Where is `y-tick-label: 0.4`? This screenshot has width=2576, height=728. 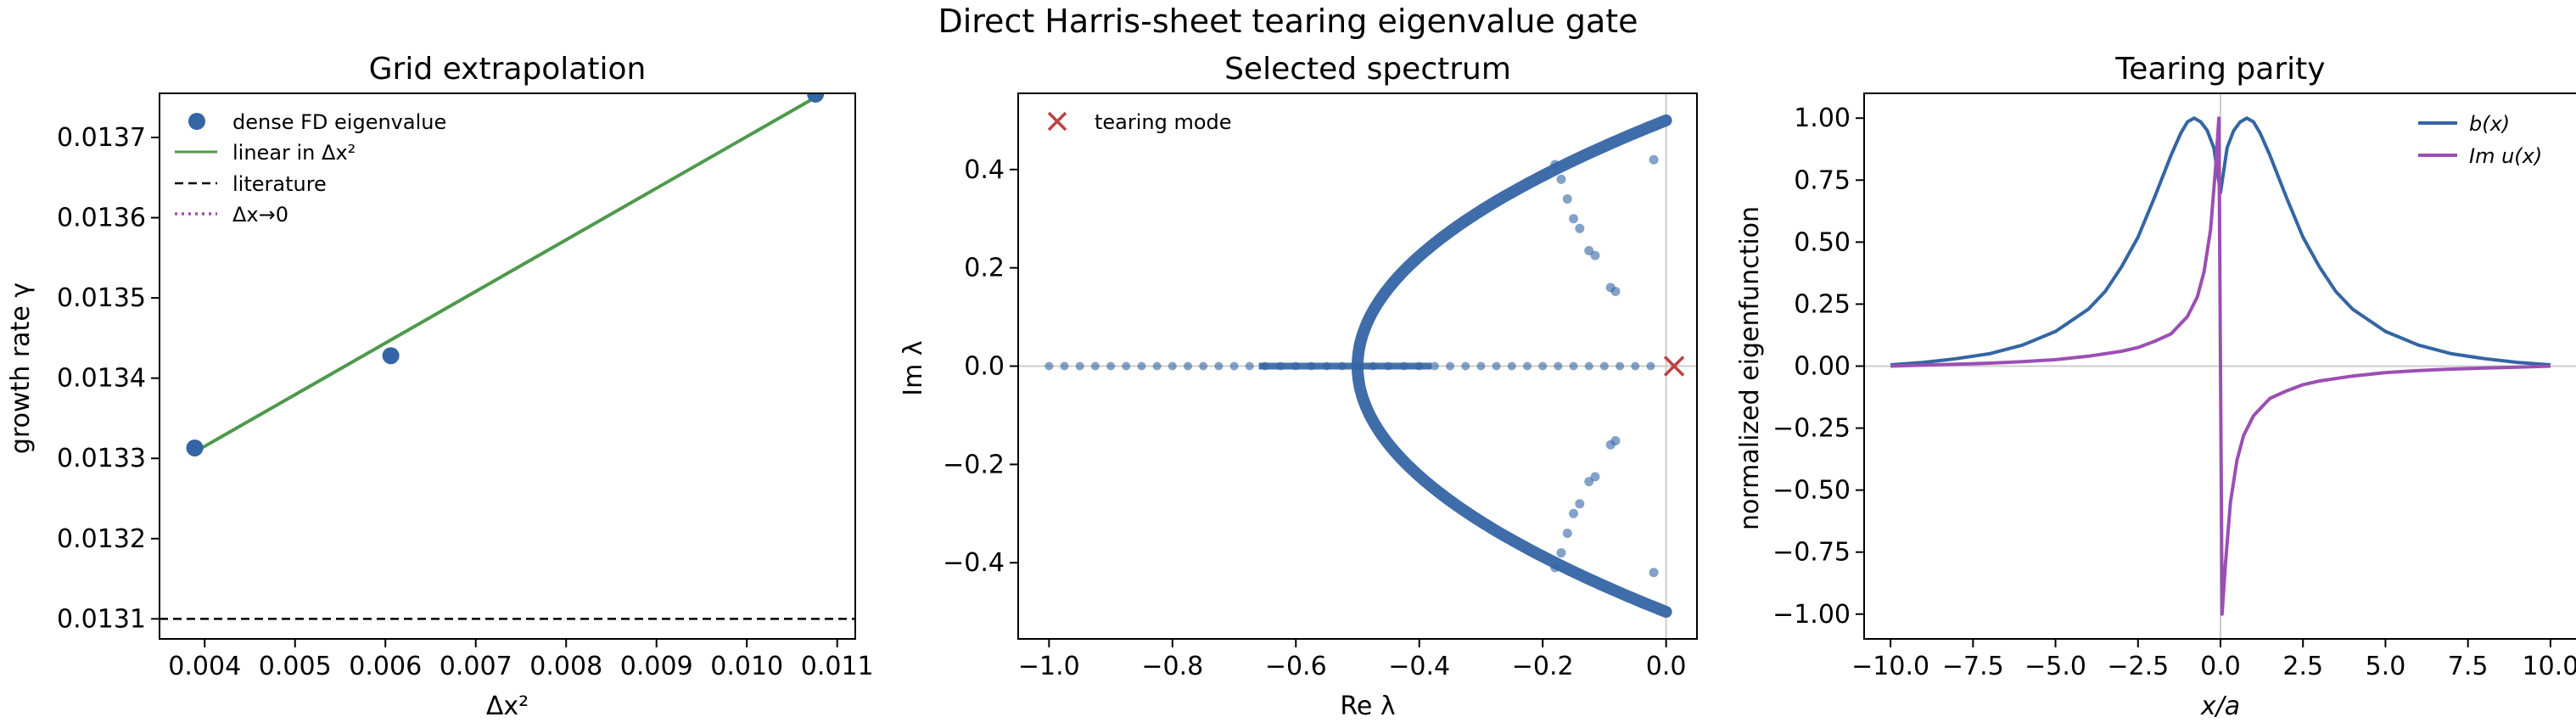 y-tick-label: 0.4 is located at coordinates (985, 170).